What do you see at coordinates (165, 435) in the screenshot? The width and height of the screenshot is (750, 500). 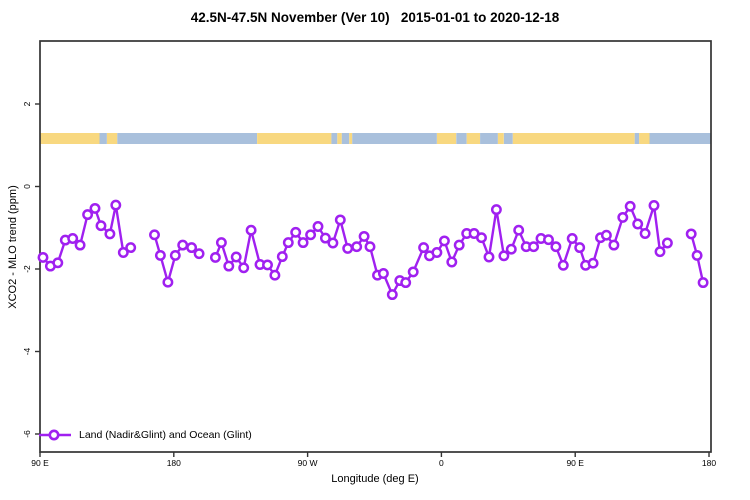 I see `legend-label: Land (Nadir&Glint) and Ocean (Glint)` at bounding box center [165, 435].